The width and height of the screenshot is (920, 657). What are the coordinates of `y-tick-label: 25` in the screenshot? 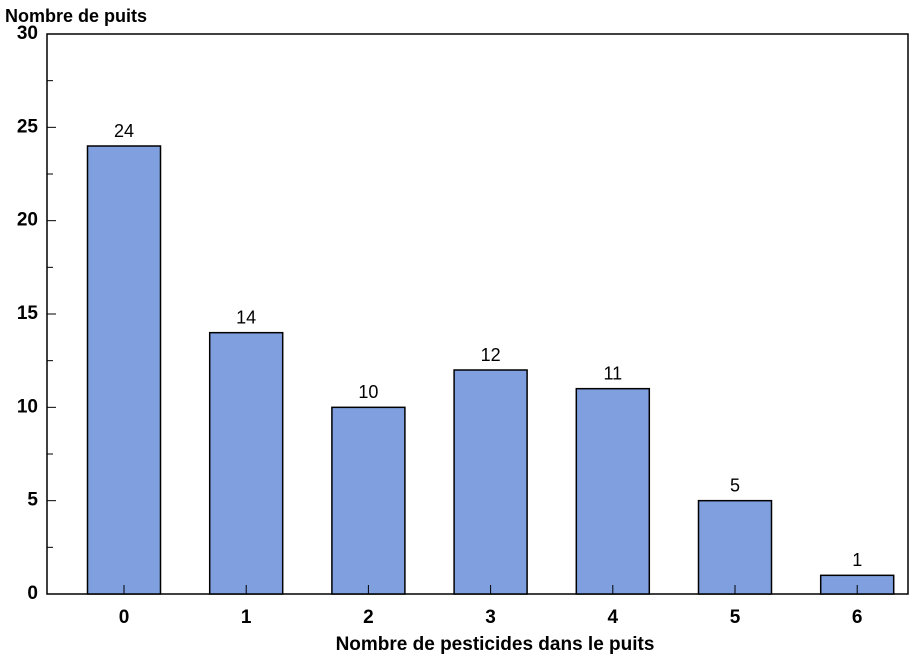 It's located at (28, 126).